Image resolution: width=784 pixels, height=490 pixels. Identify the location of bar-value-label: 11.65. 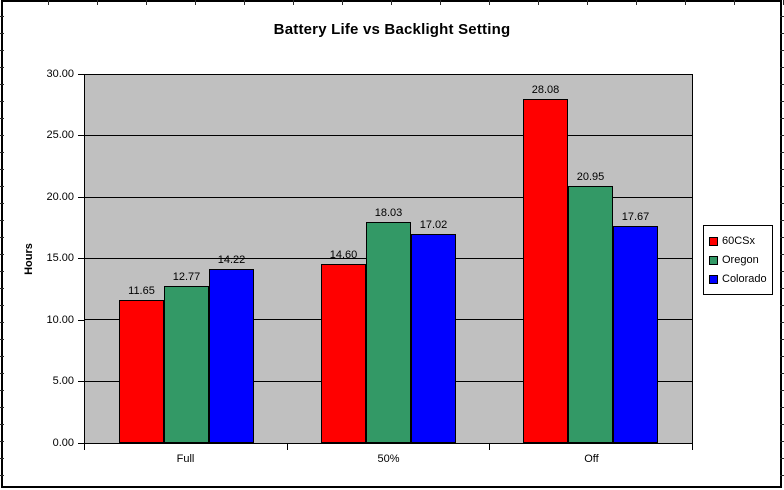
(141, 291).